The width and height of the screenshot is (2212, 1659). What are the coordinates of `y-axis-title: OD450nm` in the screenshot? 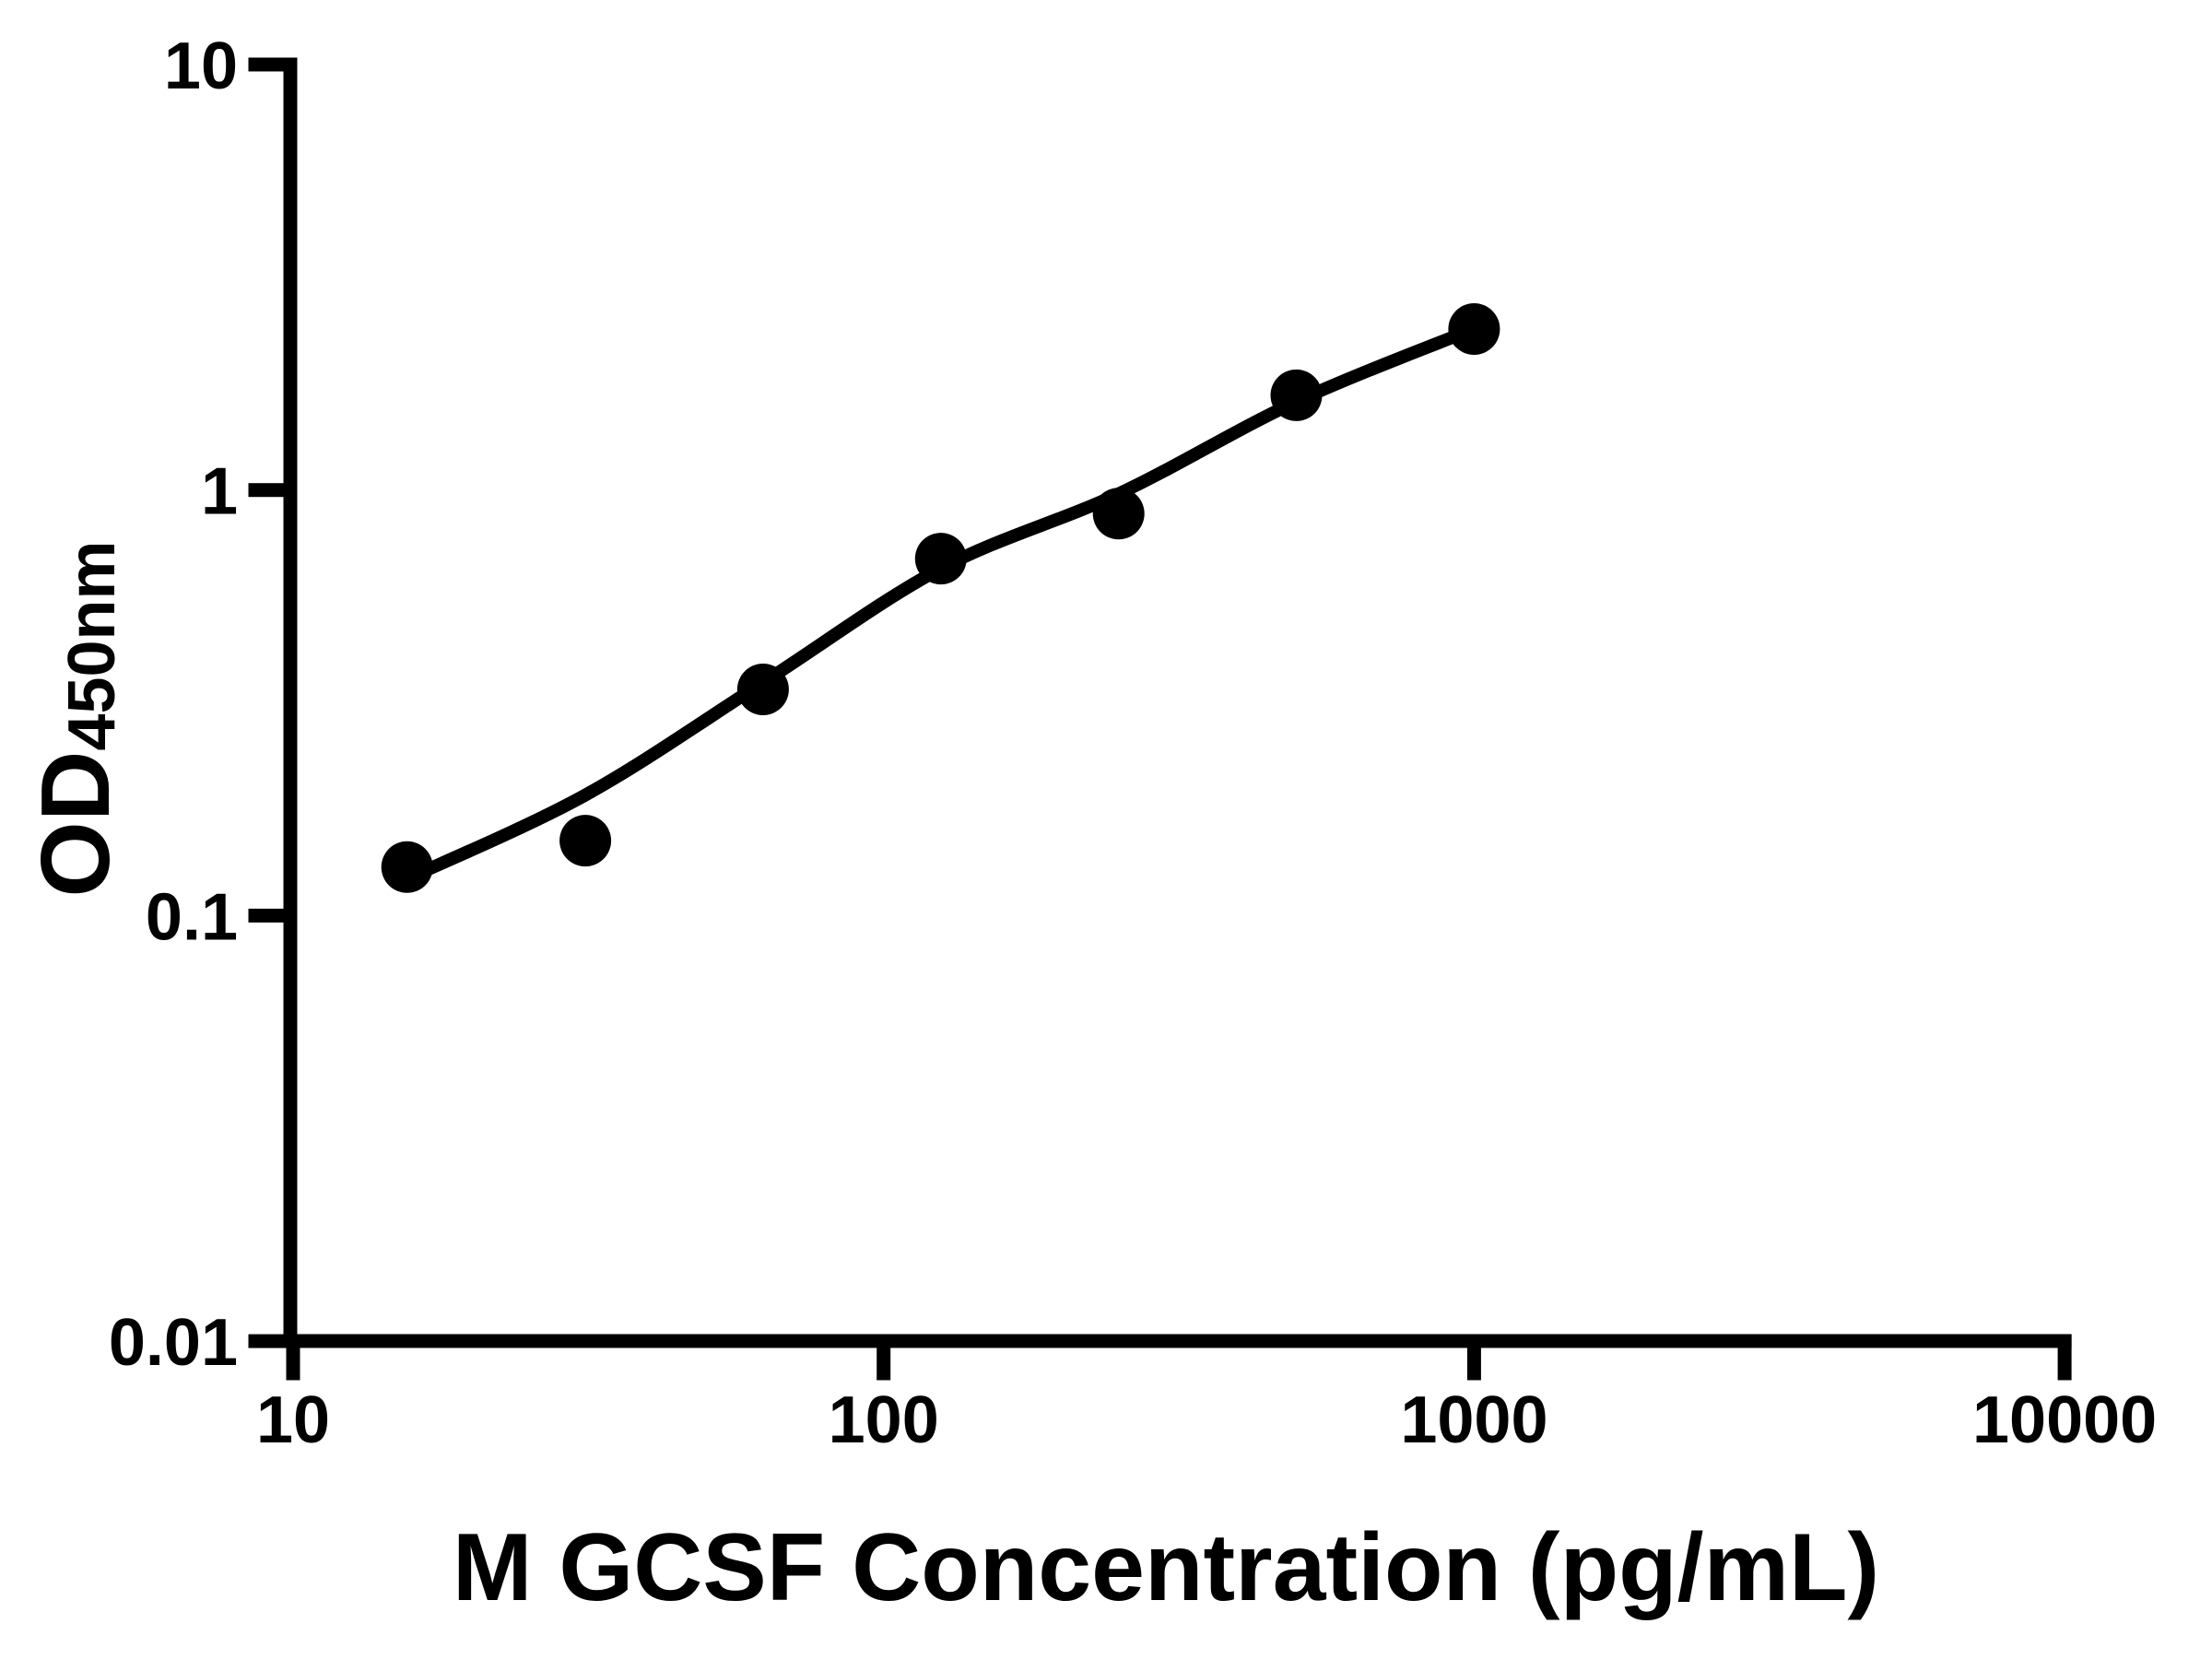 It's located at (75, 718).